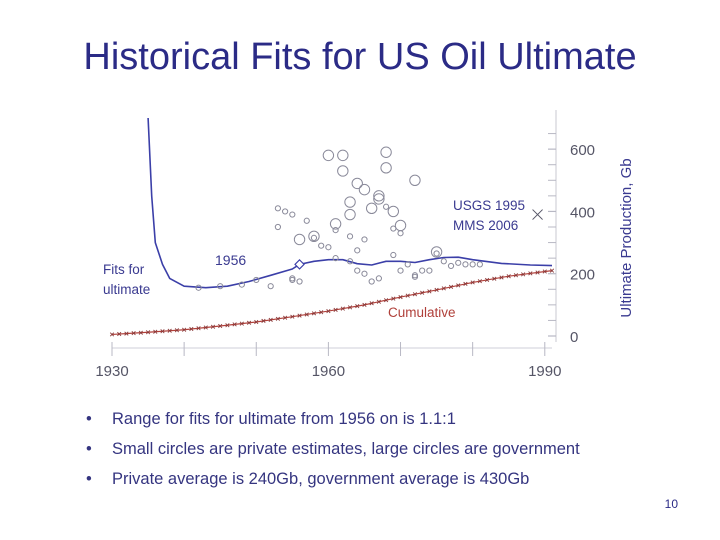 The width and height of the screenshot is (720, 540). What do you see at coordinates (582, 150) in the screenshot?
I see `y-tick-label: 600` at bounding box center [582, 150].